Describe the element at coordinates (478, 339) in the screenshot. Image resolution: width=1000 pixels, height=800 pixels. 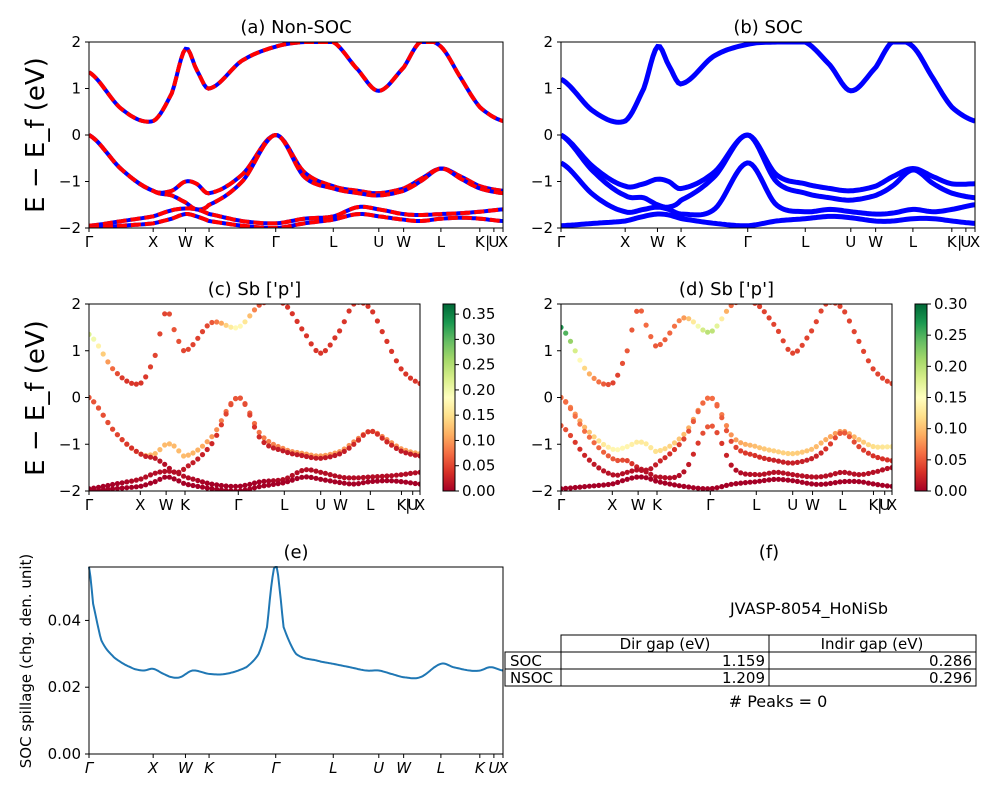
I see `colorbar-tick-label: 0.30` at that location.